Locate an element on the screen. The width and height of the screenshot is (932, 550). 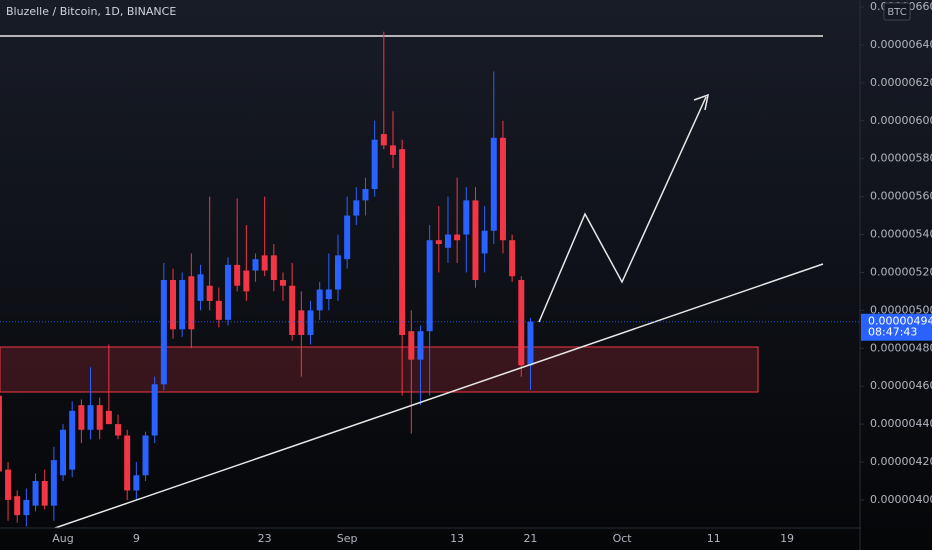
currency-label: BTC is located at coordinates (896, 12).